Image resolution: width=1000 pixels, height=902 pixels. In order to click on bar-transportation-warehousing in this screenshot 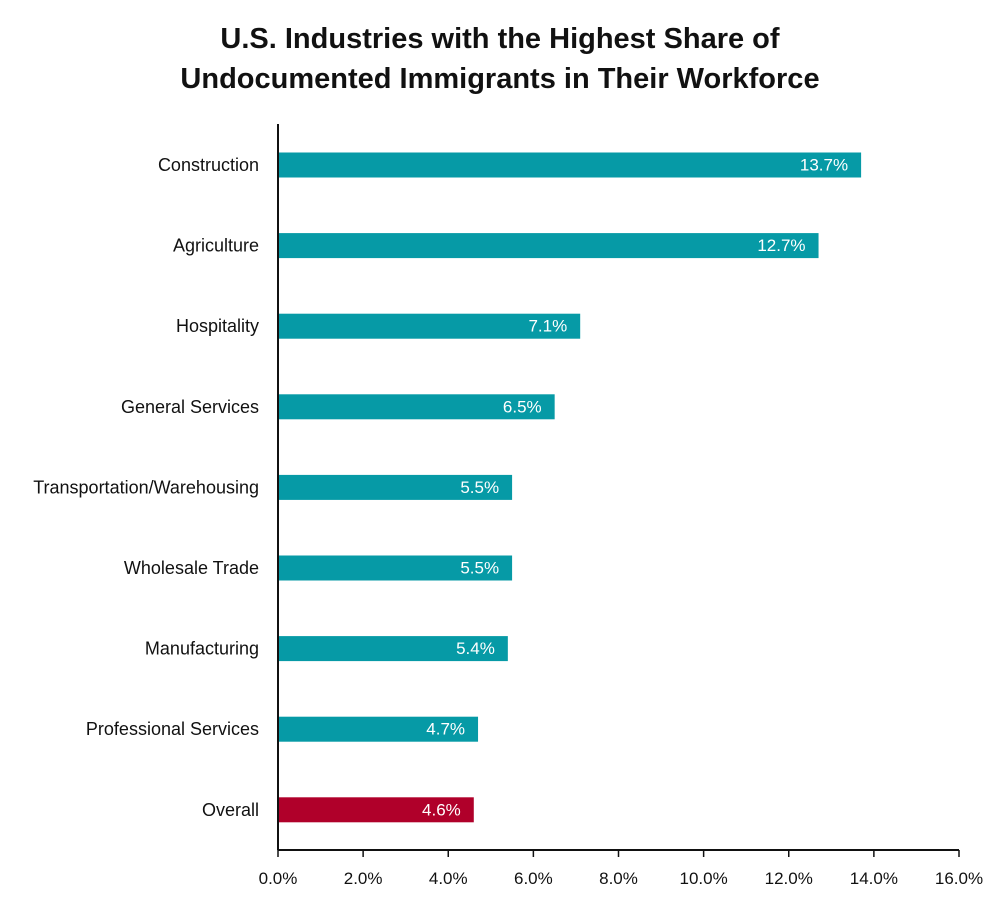, I will do `click(395, 487)`.